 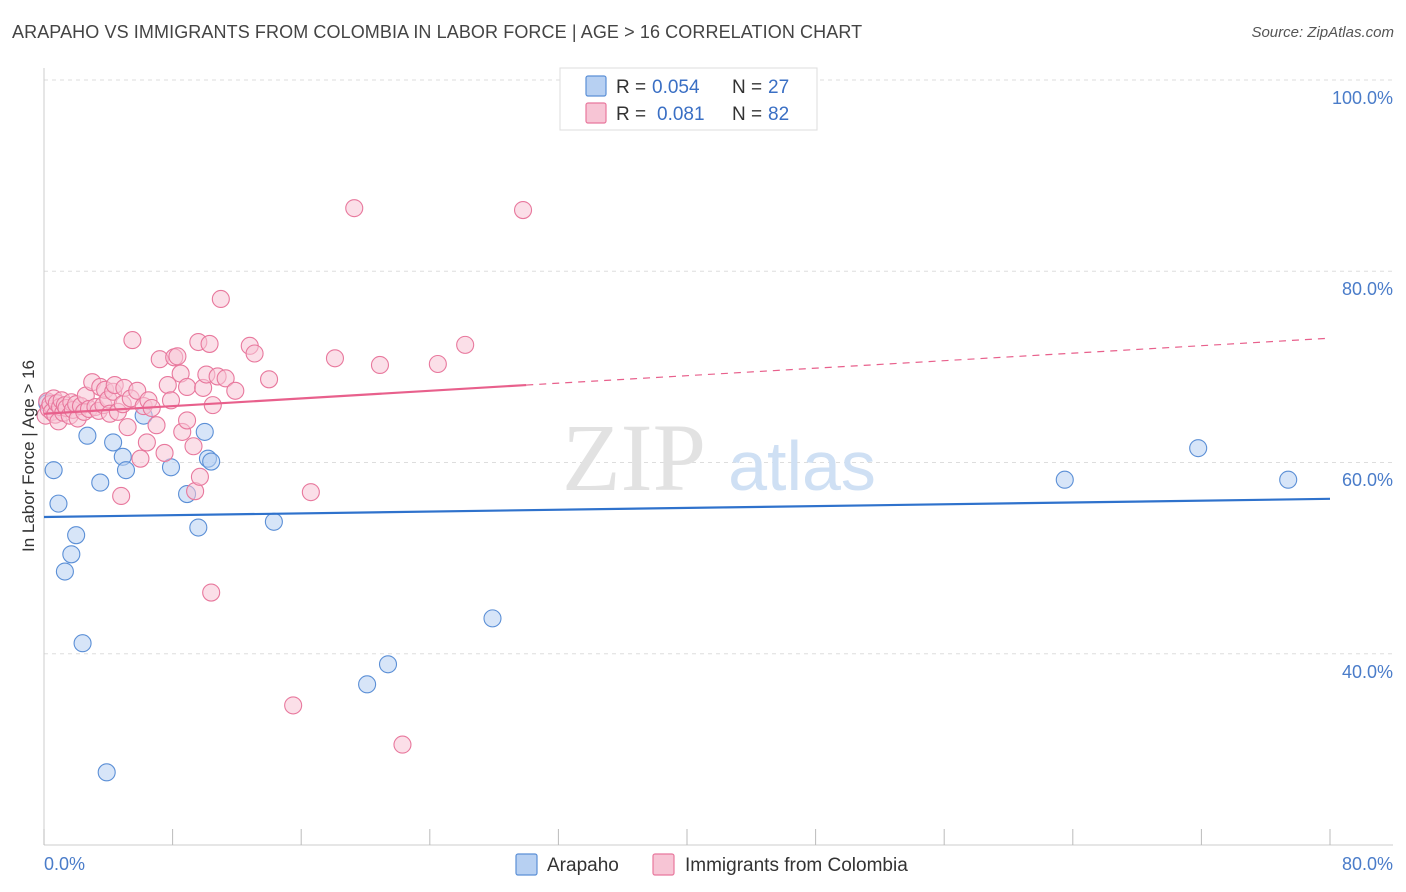 I want to click on stats-n-label-colombia: N =, so click(x=747, y=114).